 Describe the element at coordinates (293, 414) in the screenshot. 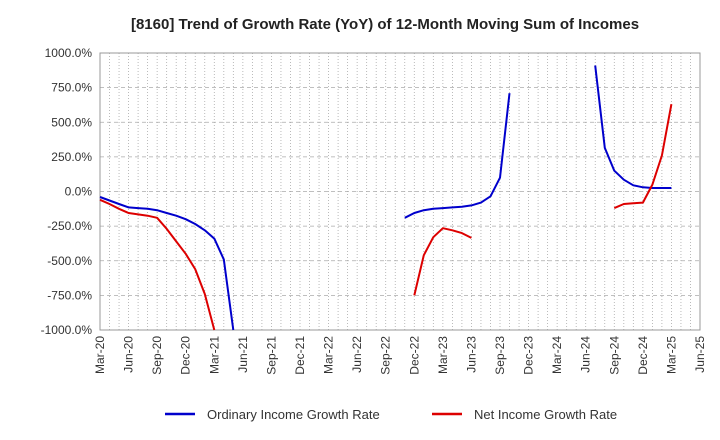

I see `legend-label-ordinary: Ordinary Income Growth Rate` at that location.